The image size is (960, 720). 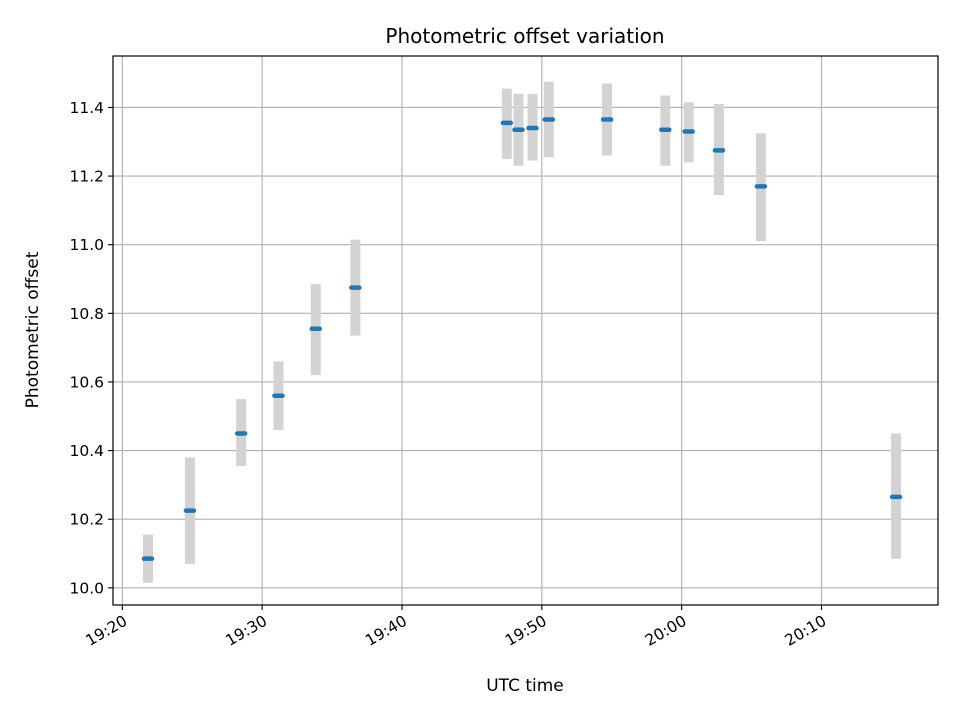 I want to click on y-tick-label: 10.2, so click(x=86, y=520).